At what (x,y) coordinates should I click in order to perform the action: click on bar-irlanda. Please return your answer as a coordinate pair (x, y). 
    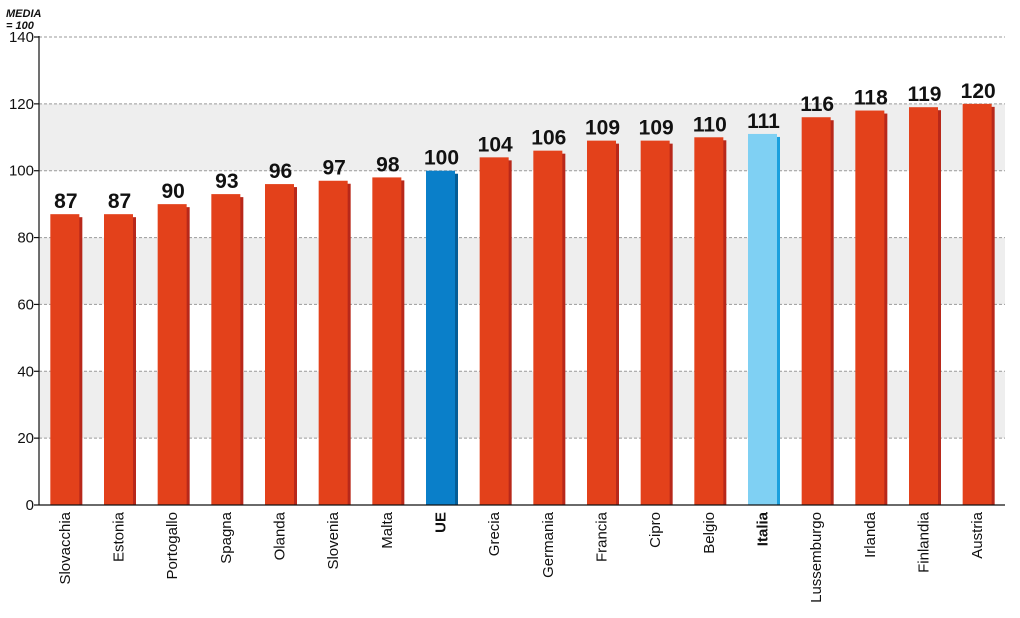
    Looking at the image, I should click on (870, 308).